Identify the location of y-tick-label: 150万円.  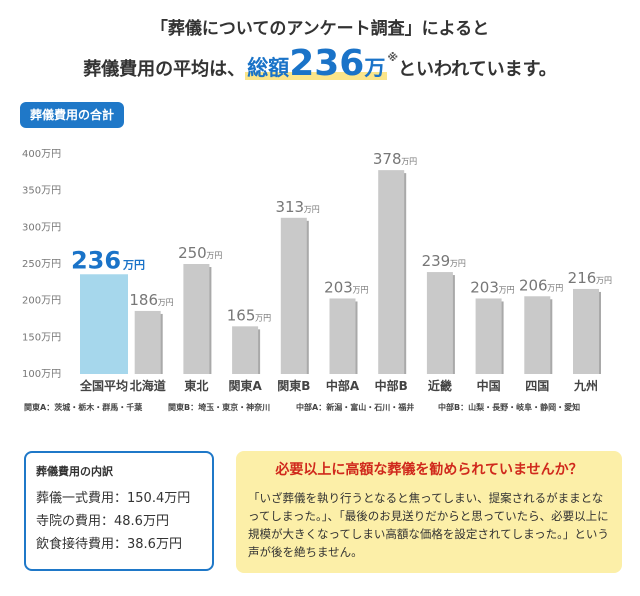
(41, 337).